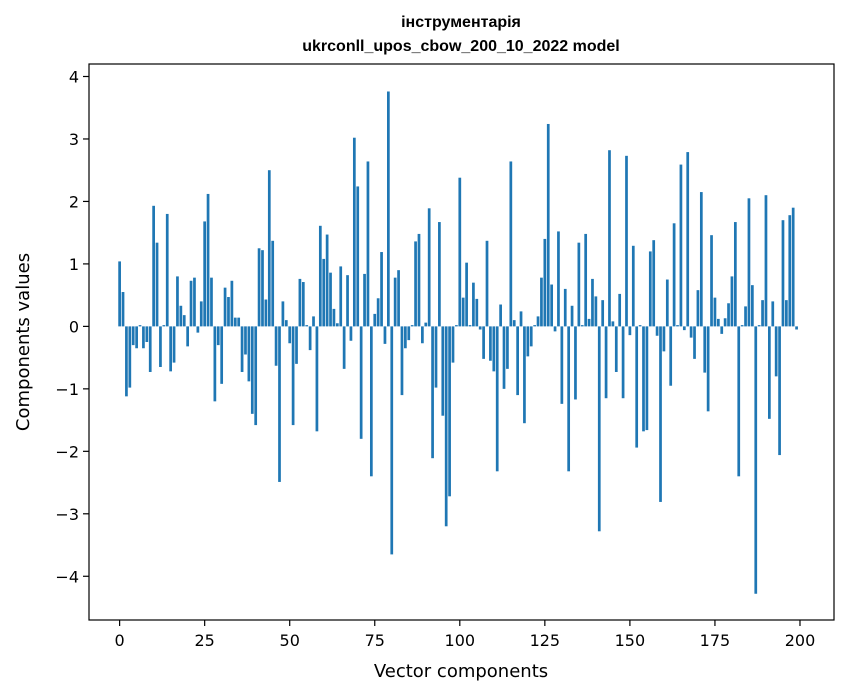  I want to click on y-tick-label: 3, so click(74, 139).